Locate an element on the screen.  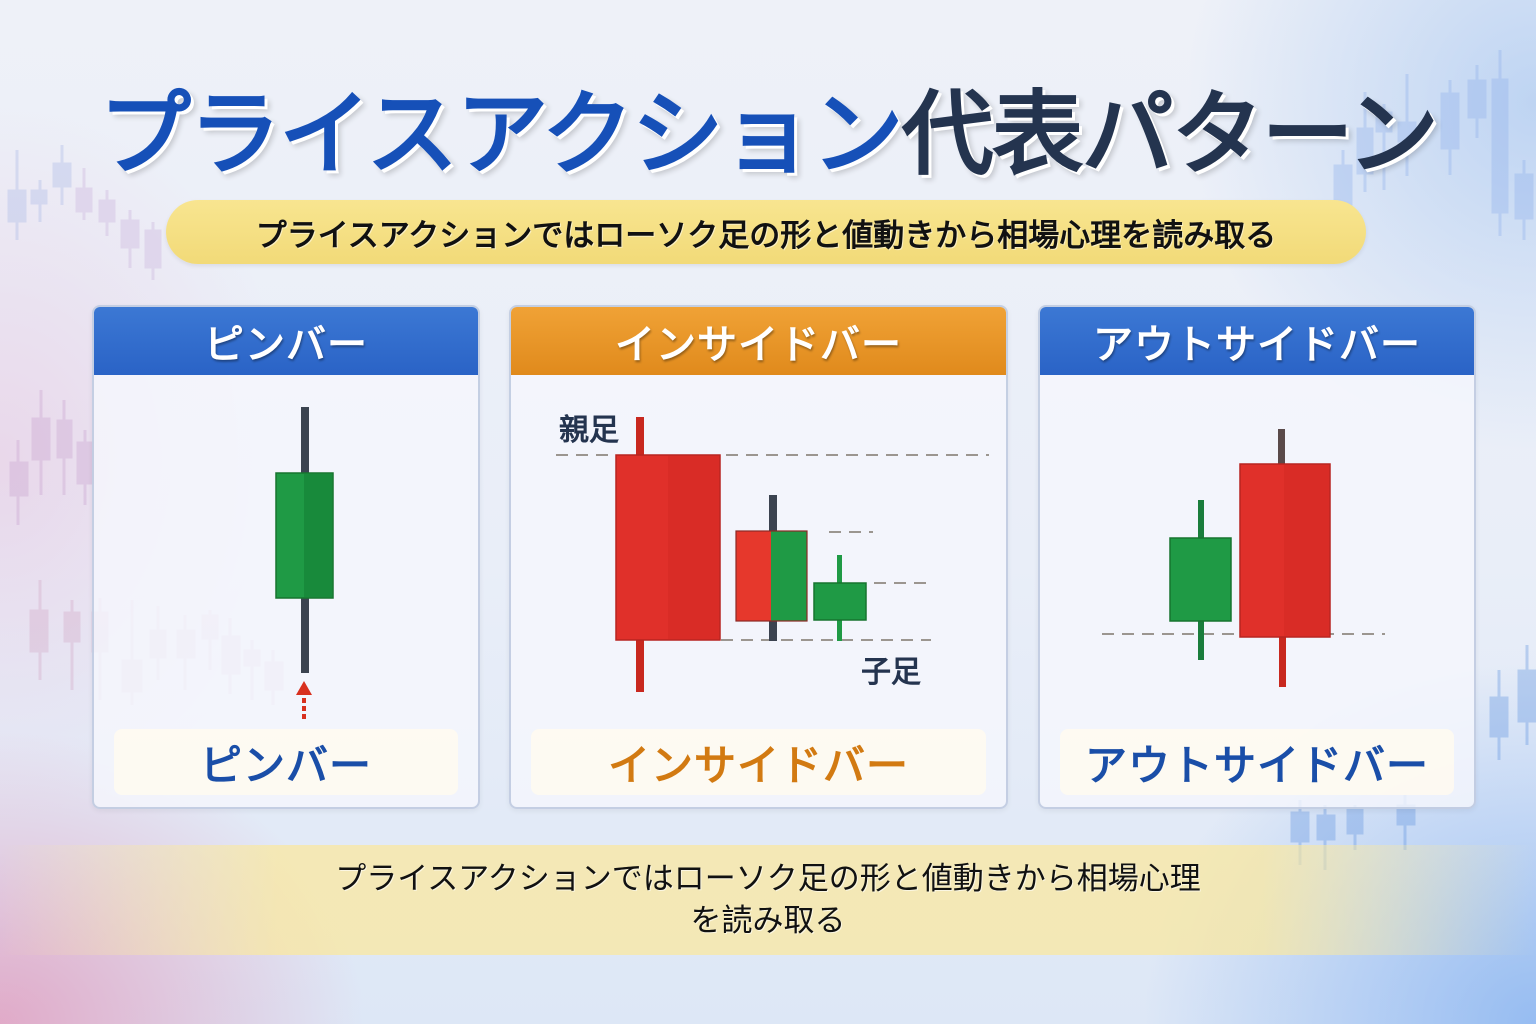
card-footer-label: インサイドバー is located at coordinates (758, 765).